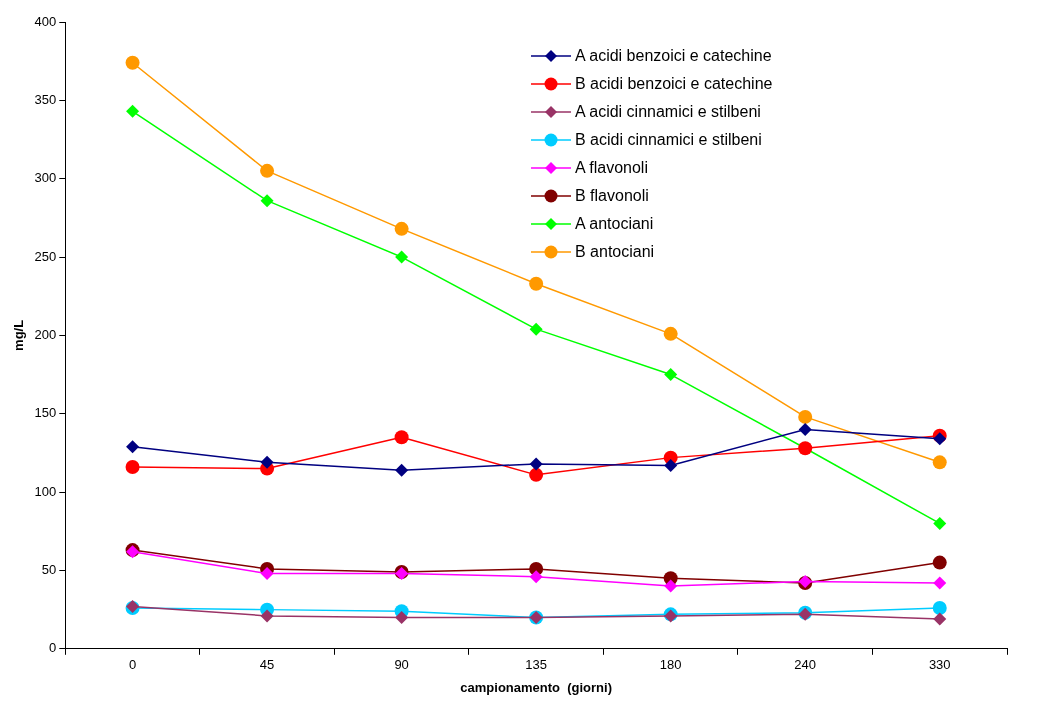 This screenshot has height=708, width=1045. I want to click on legend-label: A acidi cinnamici e stilbeni, so click(668, 112).